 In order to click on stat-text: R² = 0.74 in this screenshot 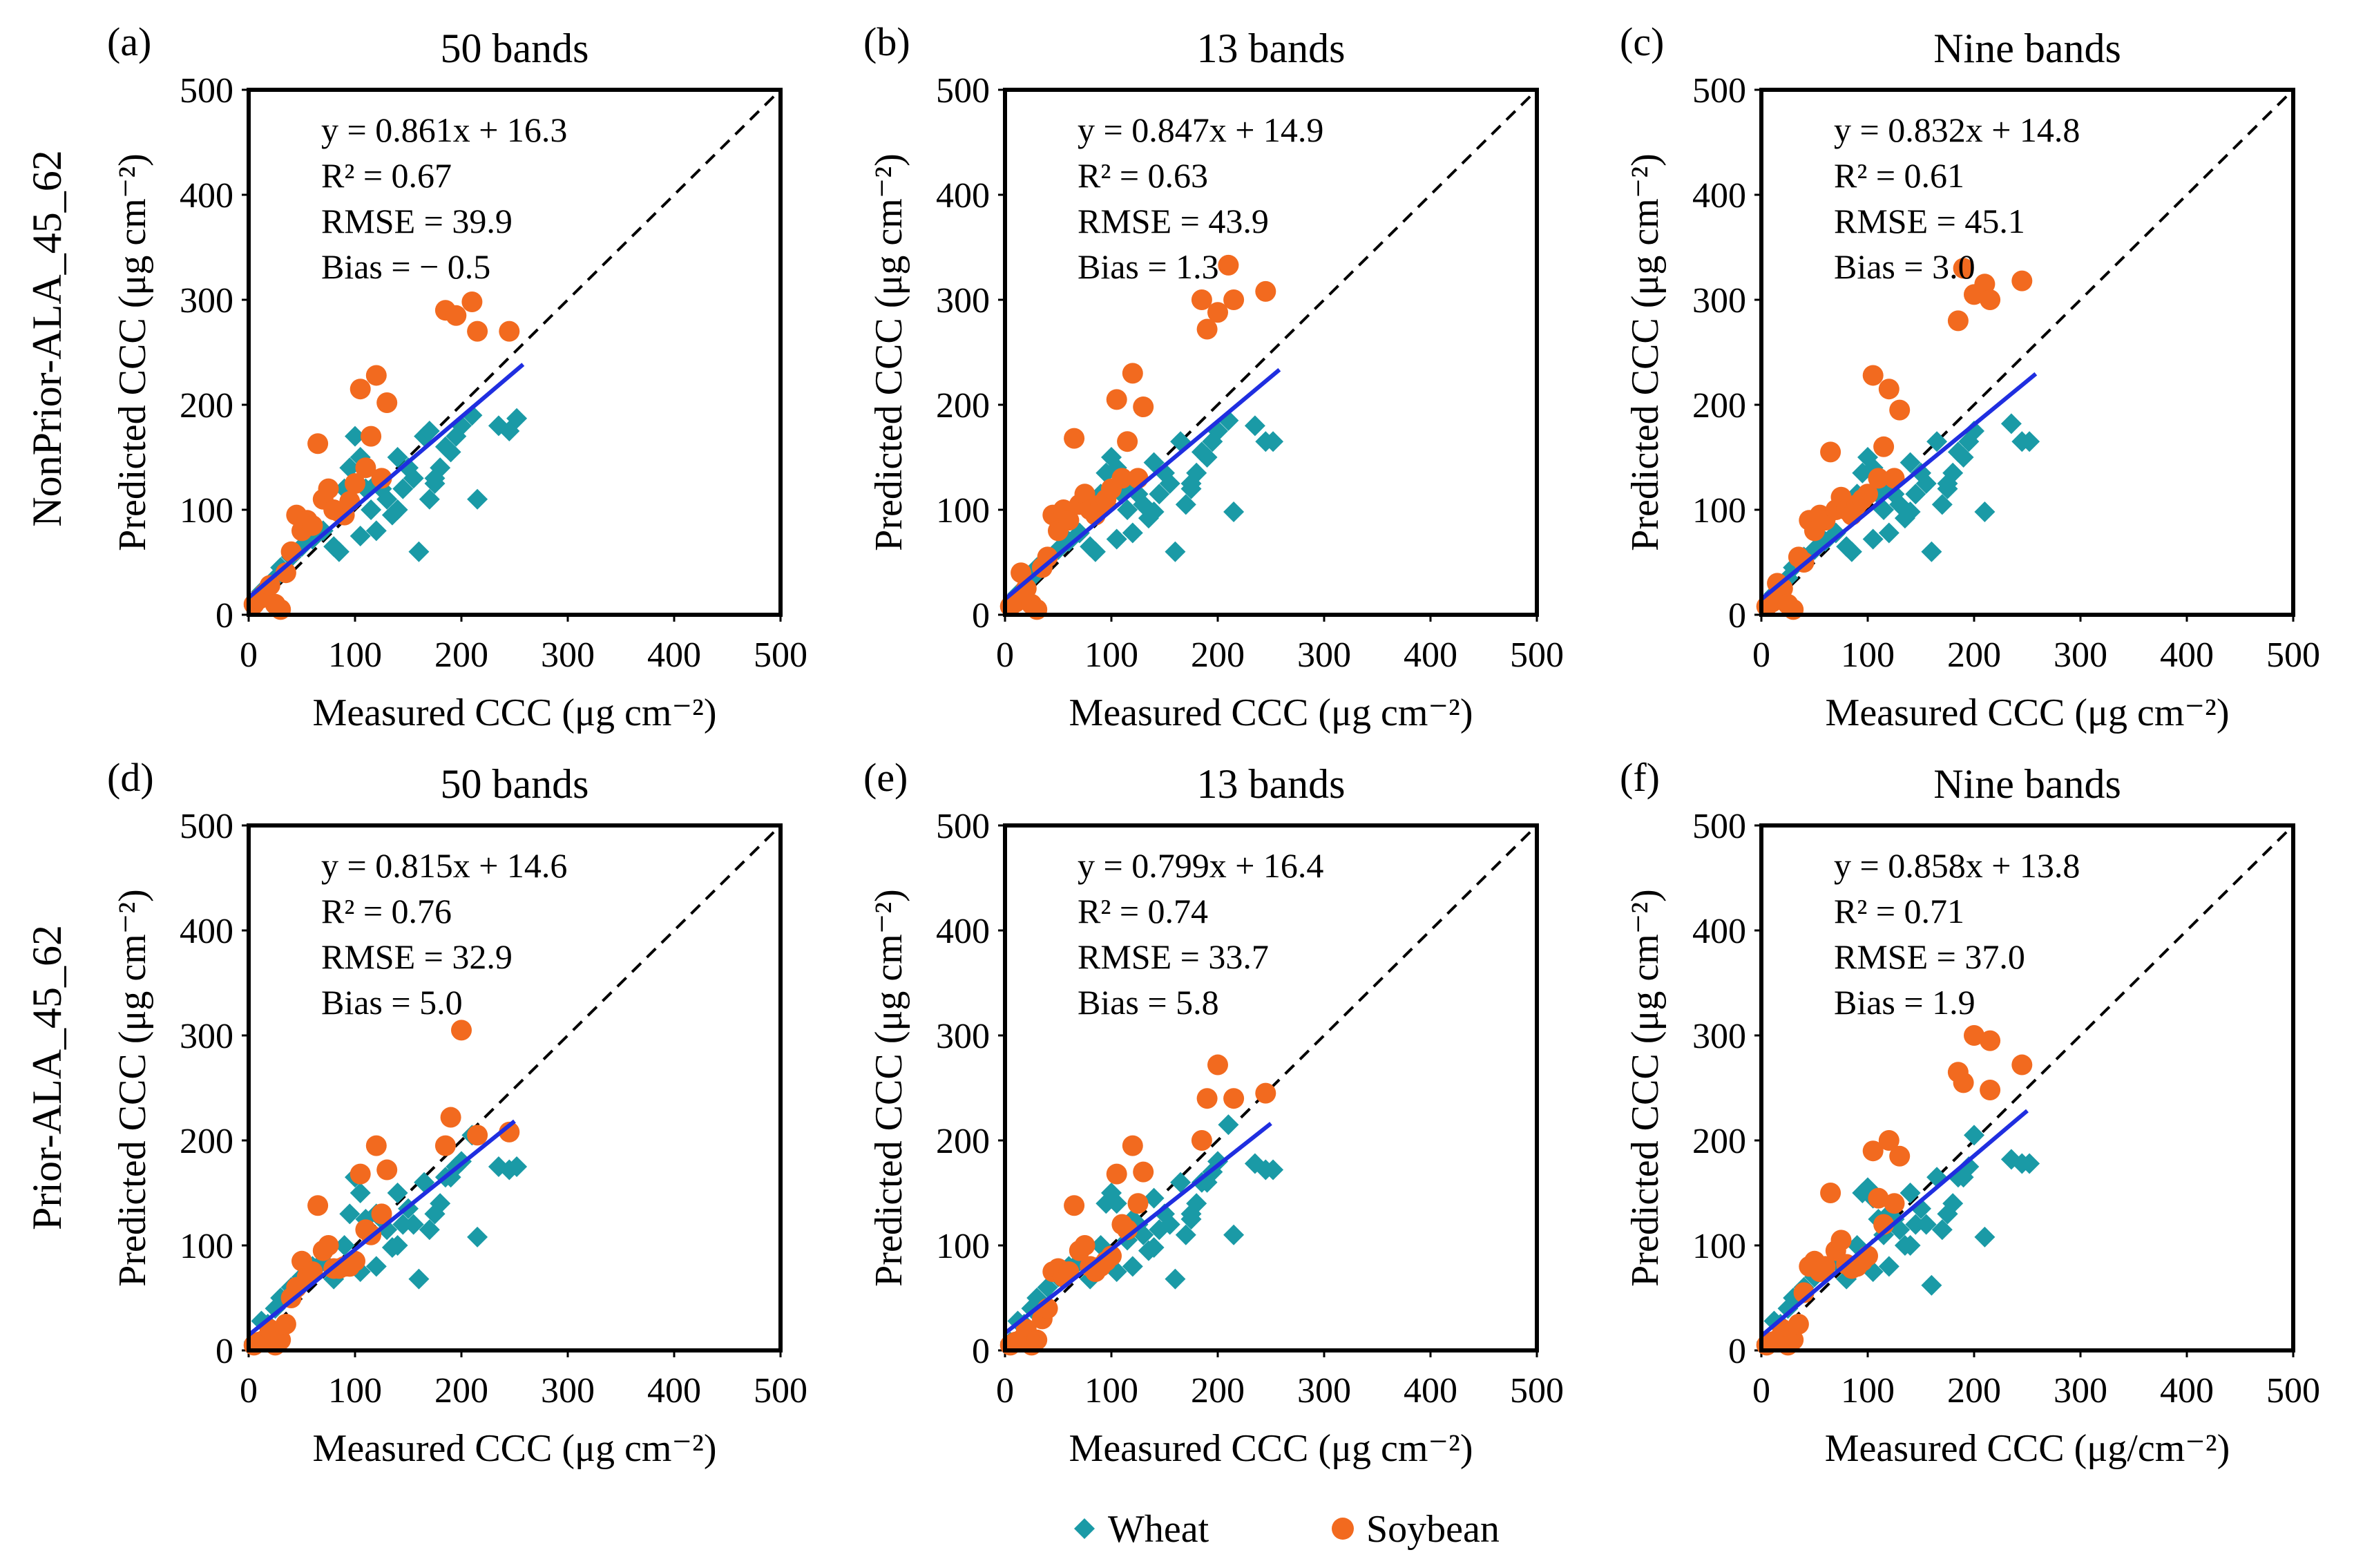, I will do `click(1143, 911)`.